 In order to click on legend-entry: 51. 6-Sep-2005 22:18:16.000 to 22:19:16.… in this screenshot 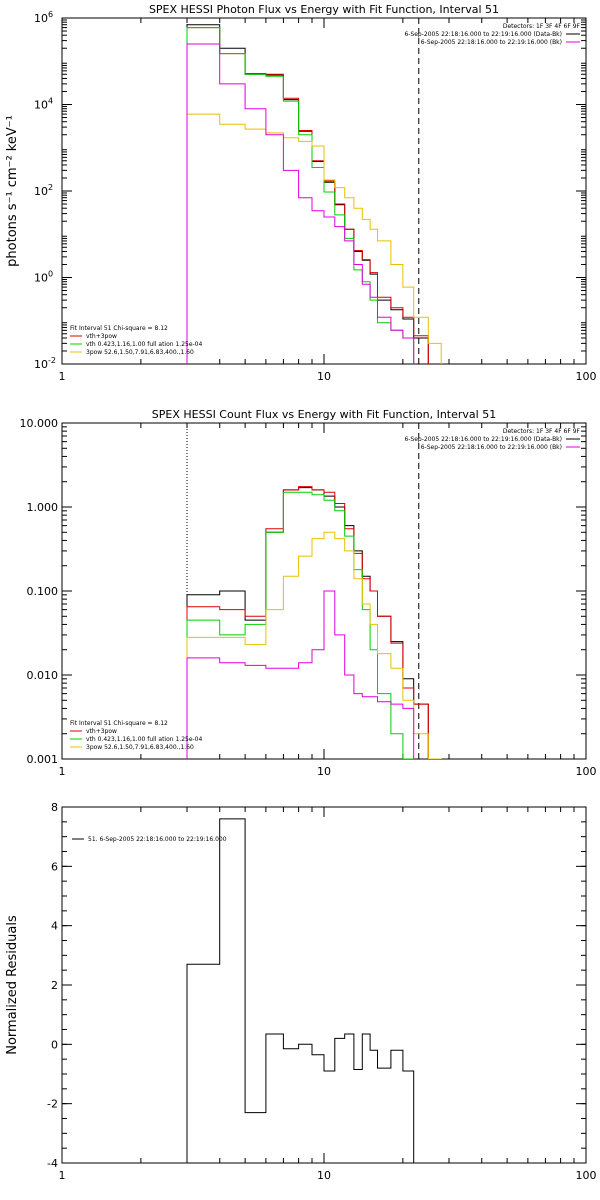, I will do `click(157, 839)`.